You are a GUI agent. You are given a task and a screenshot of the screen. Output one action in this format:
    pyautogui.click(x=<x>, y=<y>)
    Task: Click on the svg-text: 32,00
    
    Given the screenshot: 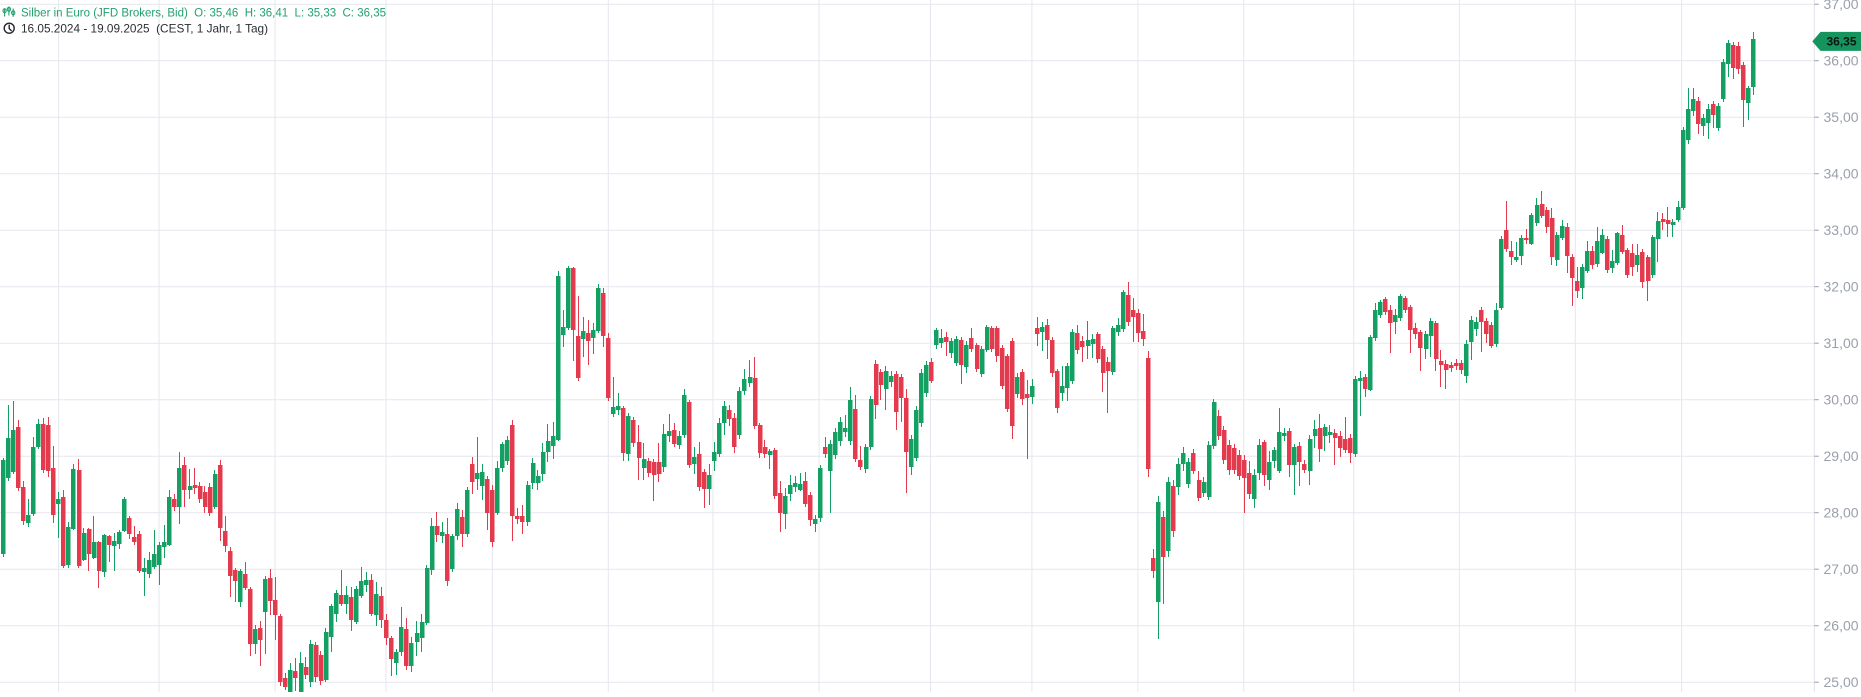 What is the action you would take?
    pyautogui.click(x=1841, y=287)
    